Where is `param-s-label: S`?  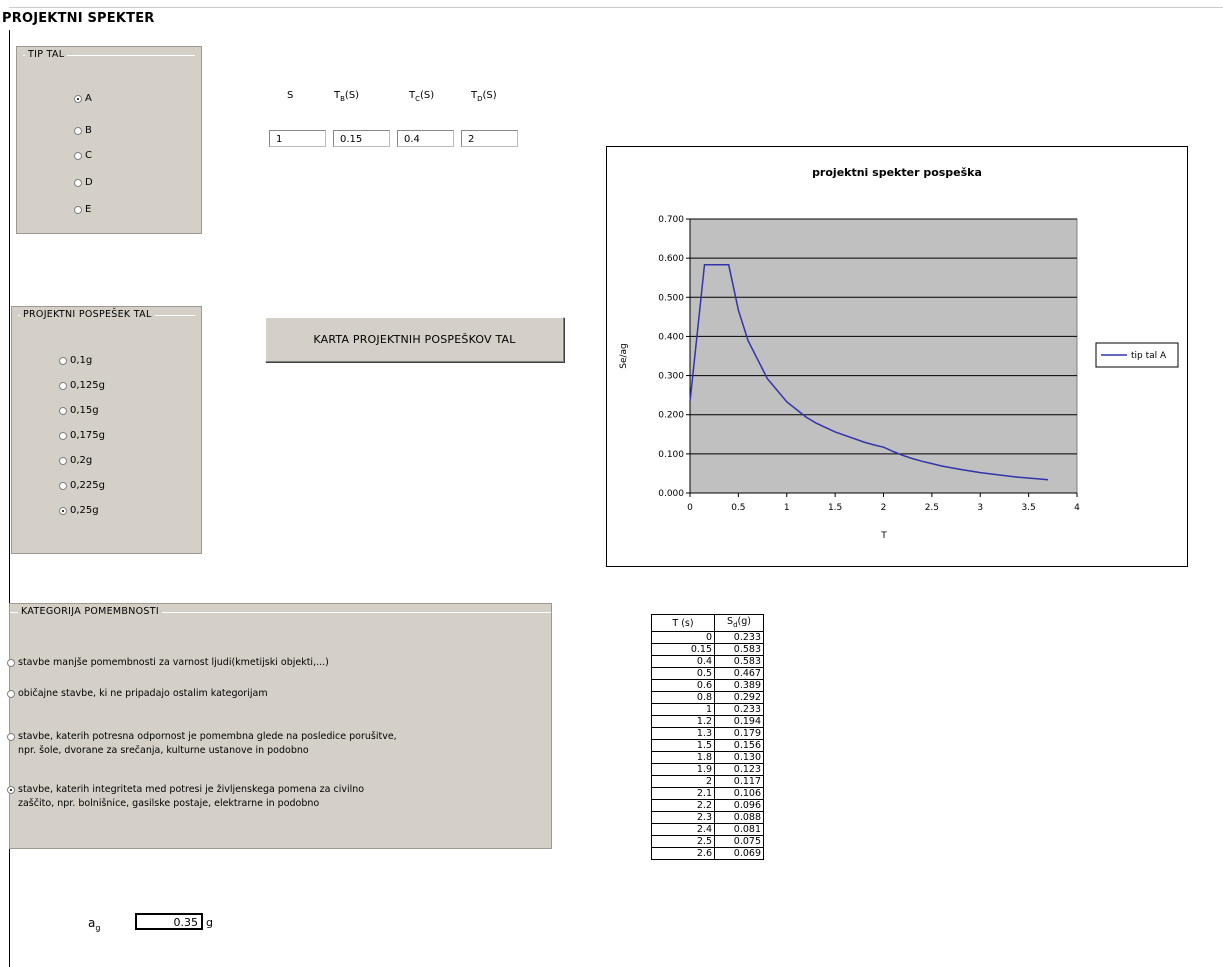 param-s-label: S is located at coordinates (290, 95).